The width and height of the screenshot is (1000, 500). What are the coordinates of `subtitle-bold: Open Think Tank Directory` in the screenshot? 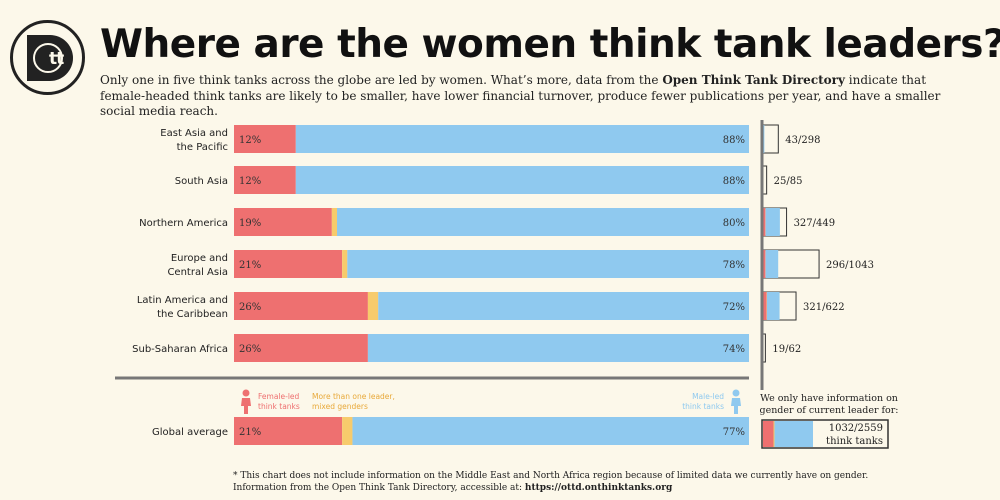 It's located at (753, 80).